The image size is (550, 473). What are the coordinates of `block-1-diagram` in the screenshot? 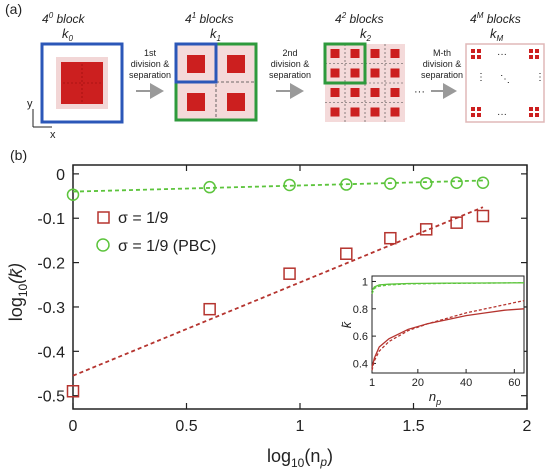 It's located at (216, 82).